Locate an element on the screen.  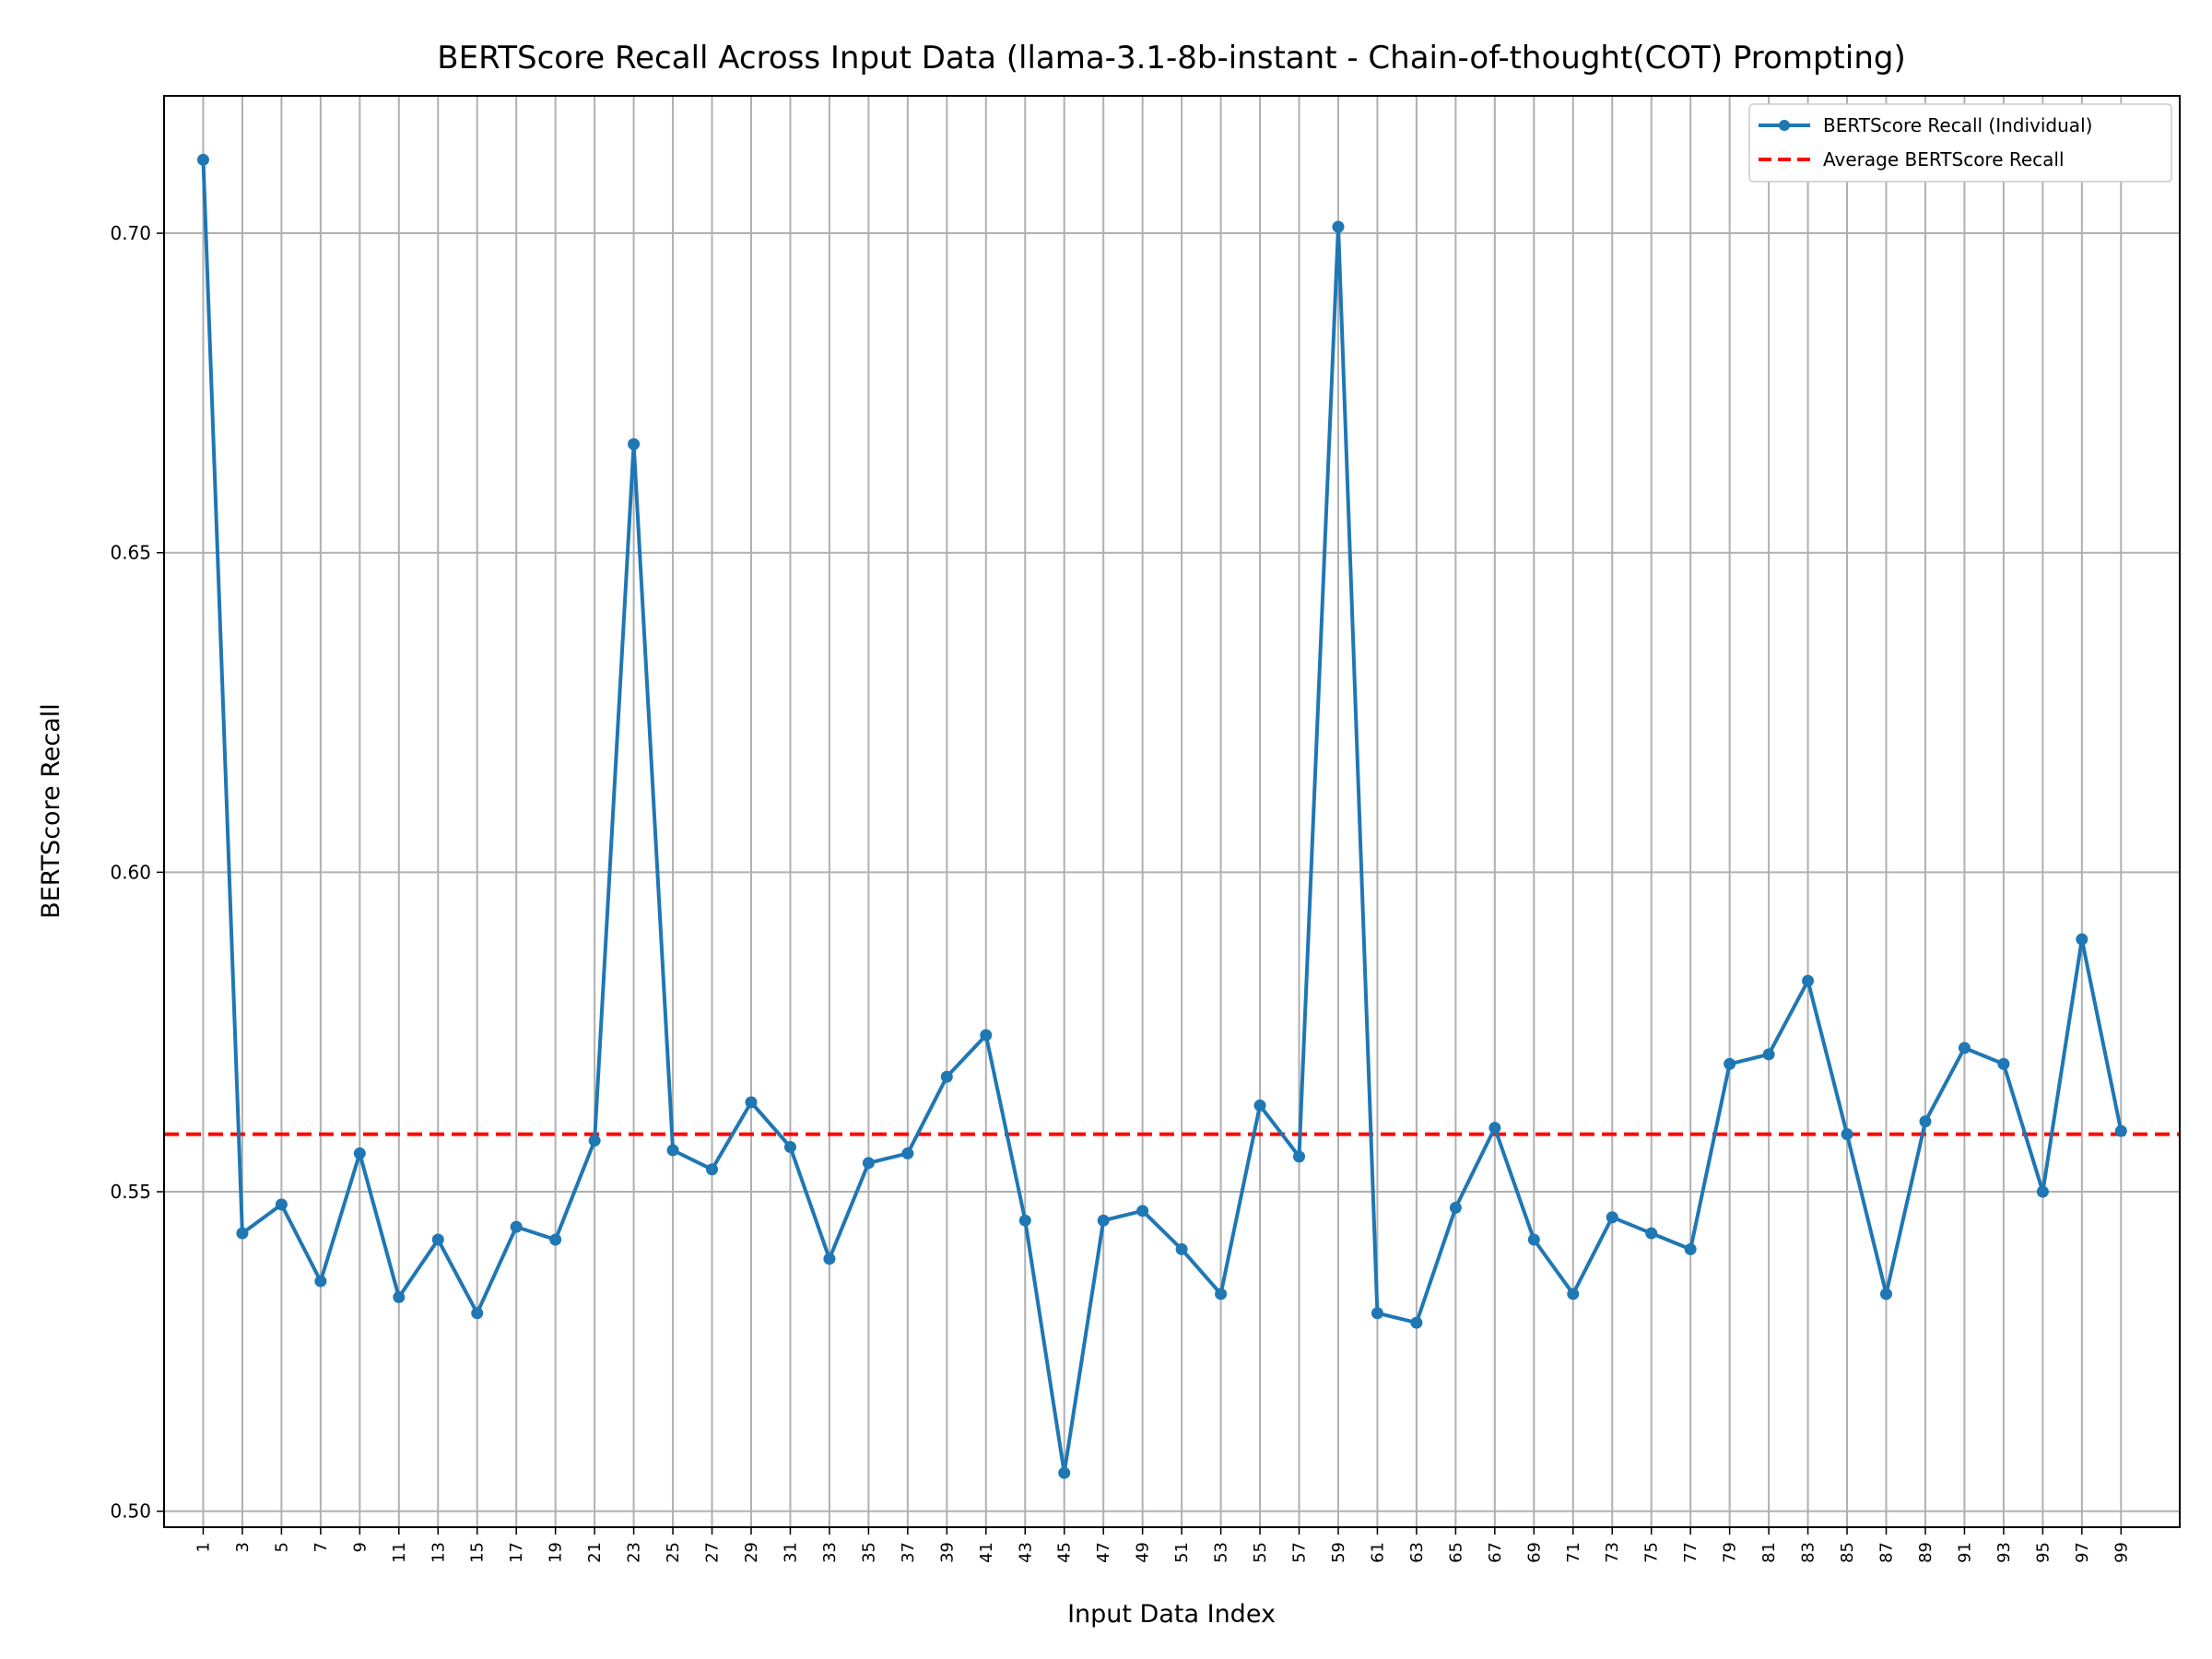
x-tick-label: 31 is located at coordinates (790, 1552).